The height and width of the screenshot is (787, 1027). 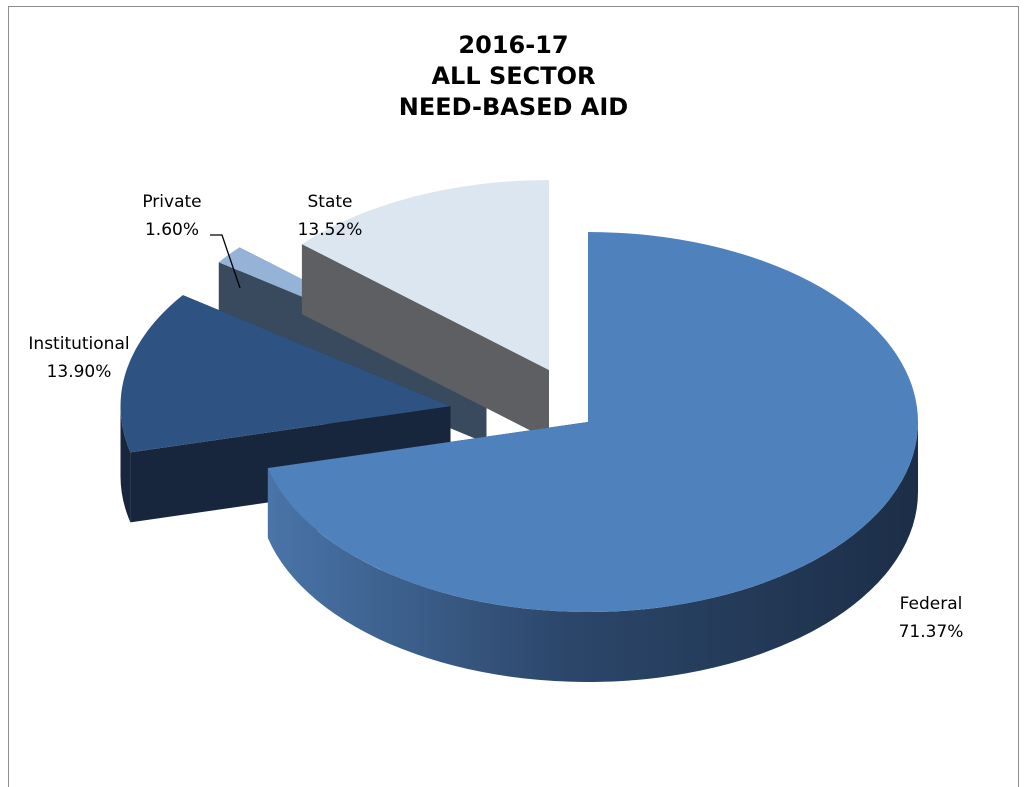 What do you see at coordinates (425, 275) in the screenshot?
I see `state-slice` at bounding box center [425, 275].